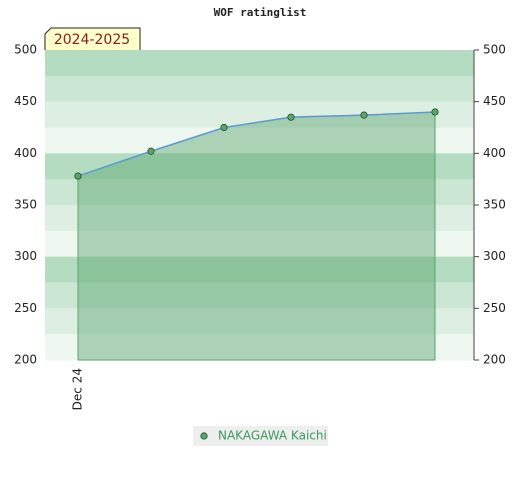 Image resolution: width=520 pixels, height=480 pixels. What do you see at coordinates (494, 153) in the screenshot?
I see `y2-tick-label: 400` at bounding box center [494, 153].